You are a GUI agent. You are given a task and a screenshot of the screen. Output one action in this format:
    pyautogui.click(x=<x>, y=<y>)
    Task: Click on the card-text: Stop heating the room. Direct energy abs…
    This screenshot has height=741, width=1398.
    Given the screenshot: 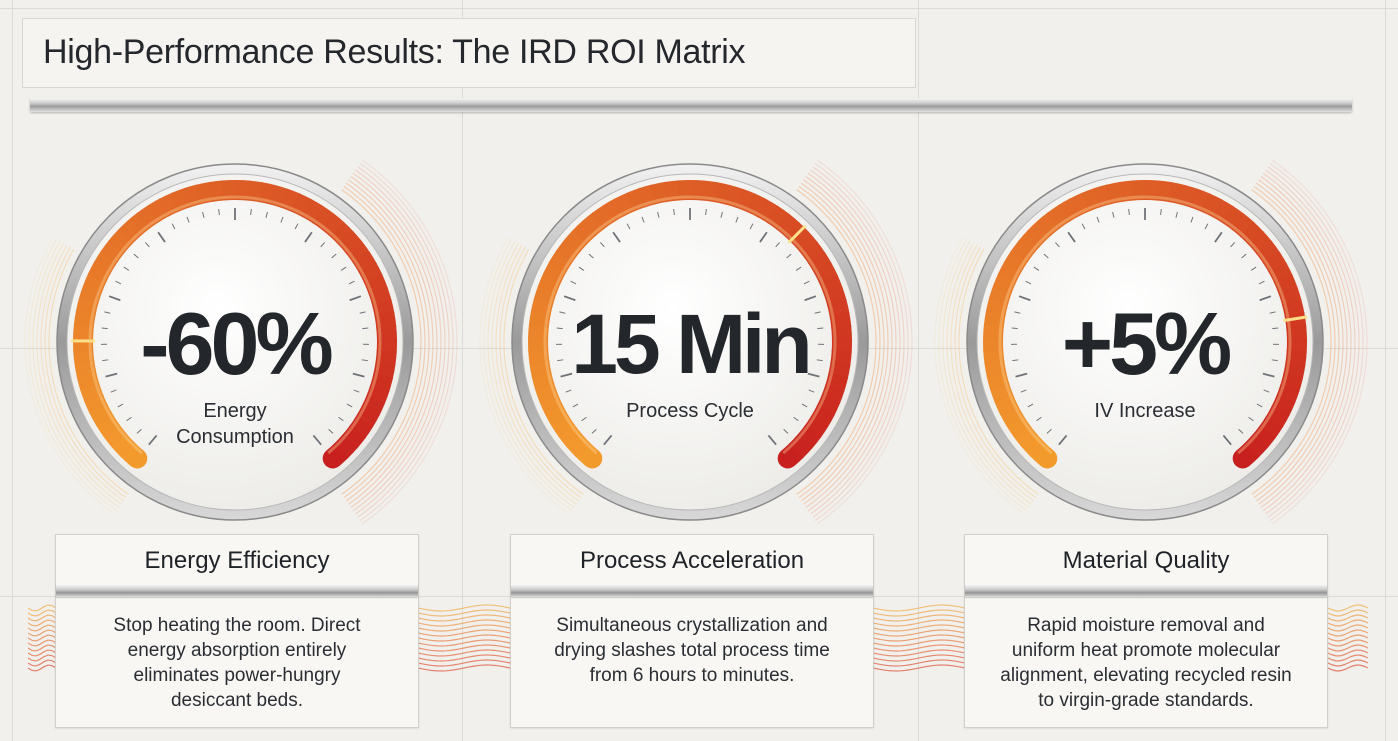 What is the action you would take?
    pyautogui.click(x=237, y=663)
    